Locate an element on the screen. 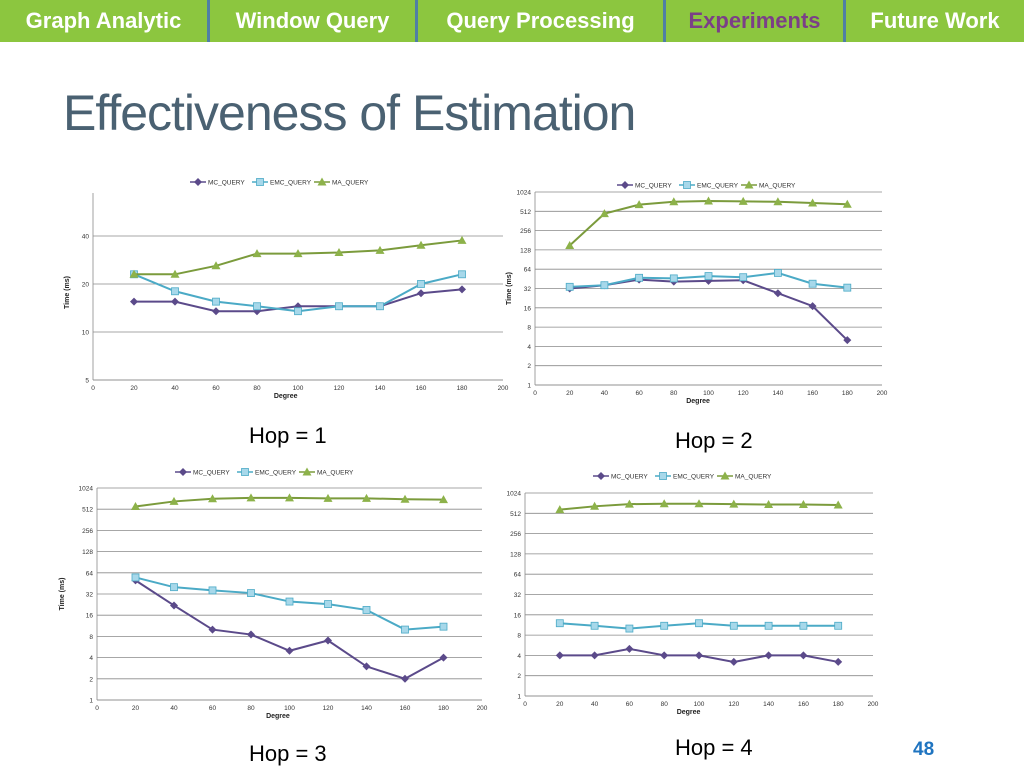  series-line-mc-query is located at coordinates (289, 629).